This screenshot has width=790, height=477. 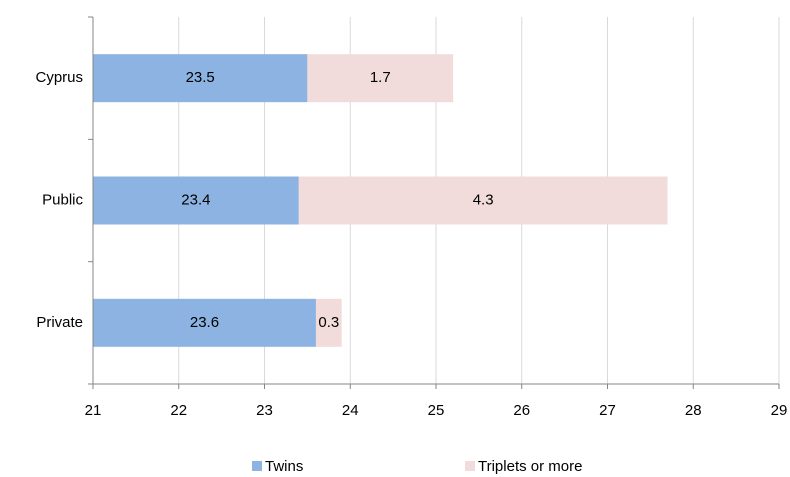 I want to click on legend-label: Triplets or more, so click(x=530, y=466).